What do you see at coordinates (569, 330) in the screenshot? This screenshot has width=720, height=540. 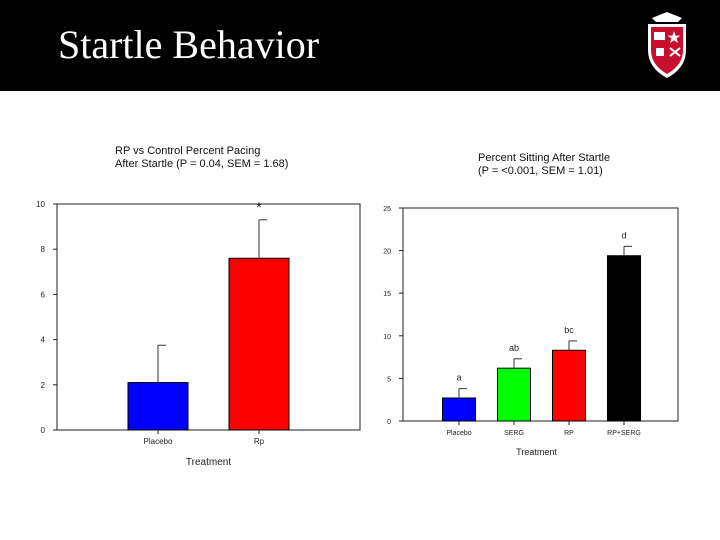 I see `chart-2-significance-label: bc` at bounding box center [569, 330].